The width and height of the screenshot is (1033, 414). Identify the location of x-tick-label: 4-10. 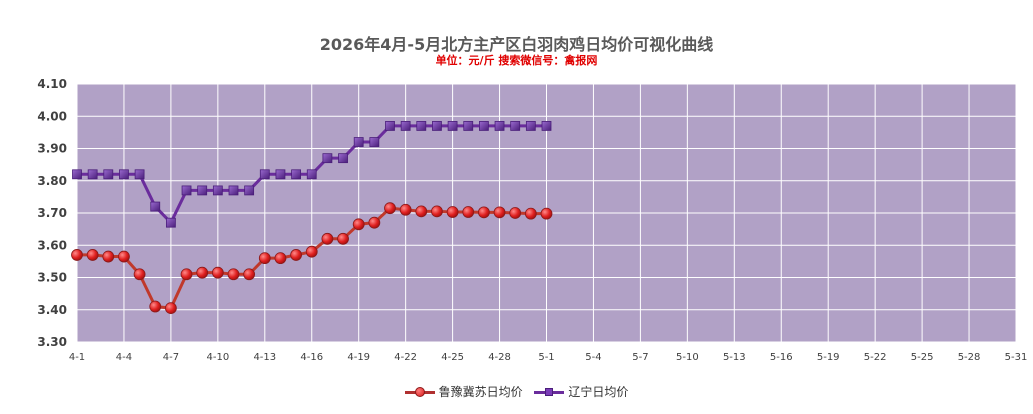
(217, 357).